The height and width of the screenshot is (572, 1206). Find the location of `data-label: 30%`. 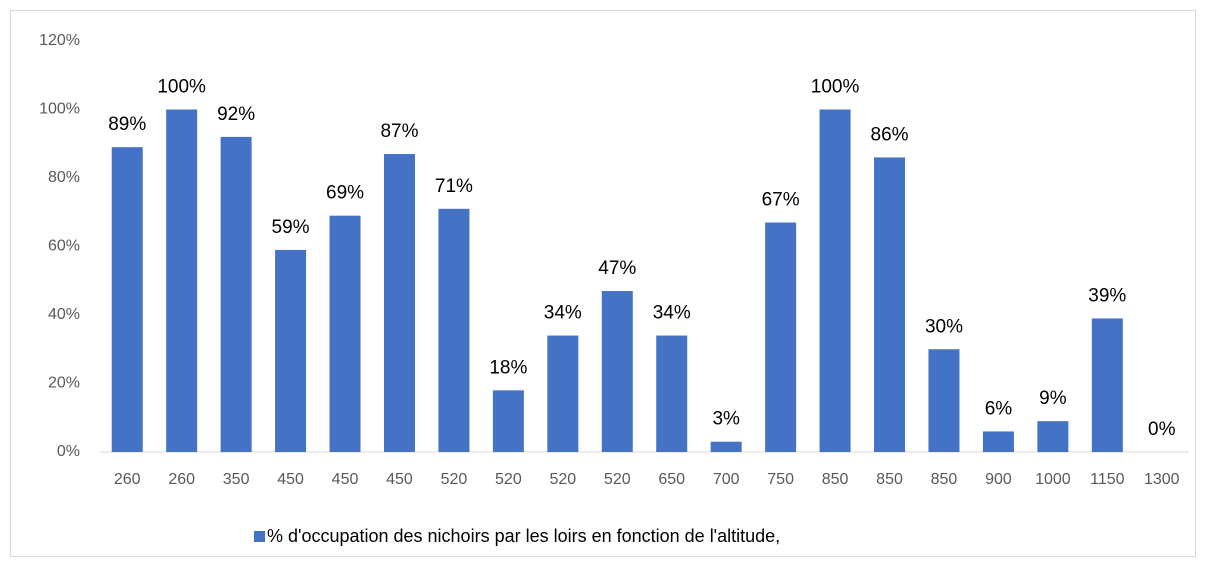

data-label: 30% is located at coordinates (944, 326).